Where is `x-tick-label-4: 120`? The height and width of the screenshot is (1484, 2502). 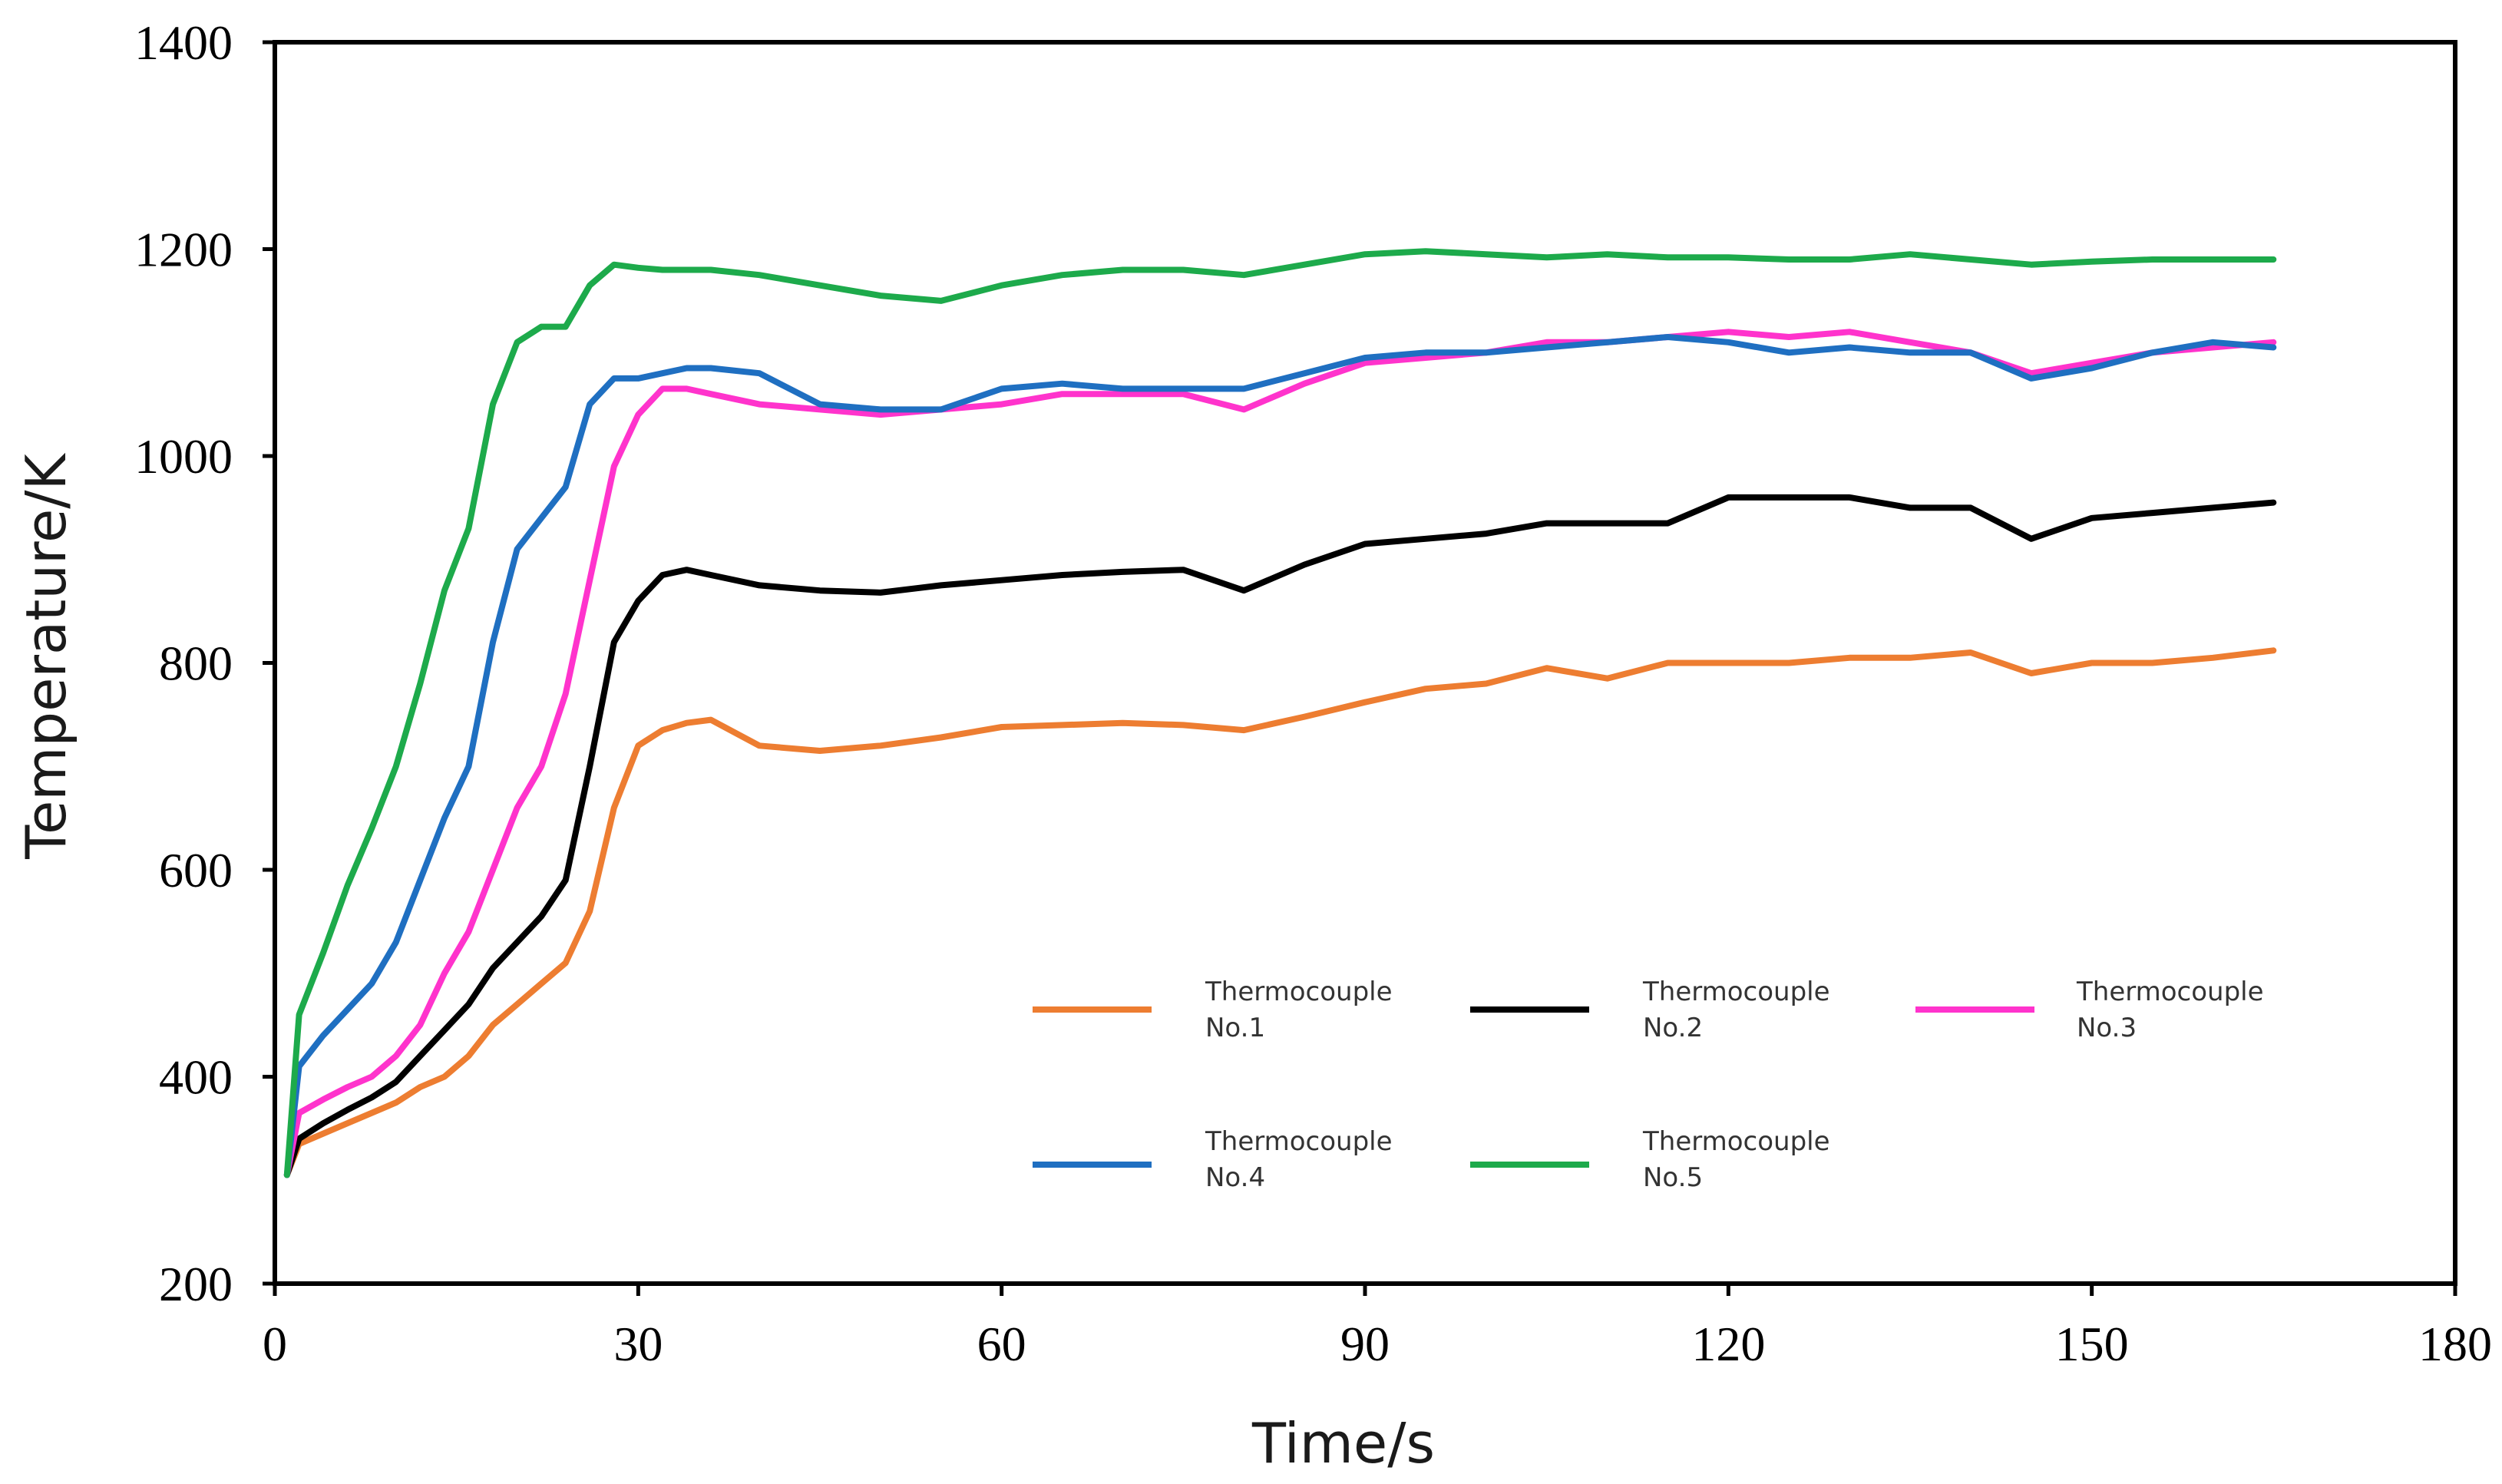 x-tick-label-4: 120 is located at coordinates (1728, 1344).